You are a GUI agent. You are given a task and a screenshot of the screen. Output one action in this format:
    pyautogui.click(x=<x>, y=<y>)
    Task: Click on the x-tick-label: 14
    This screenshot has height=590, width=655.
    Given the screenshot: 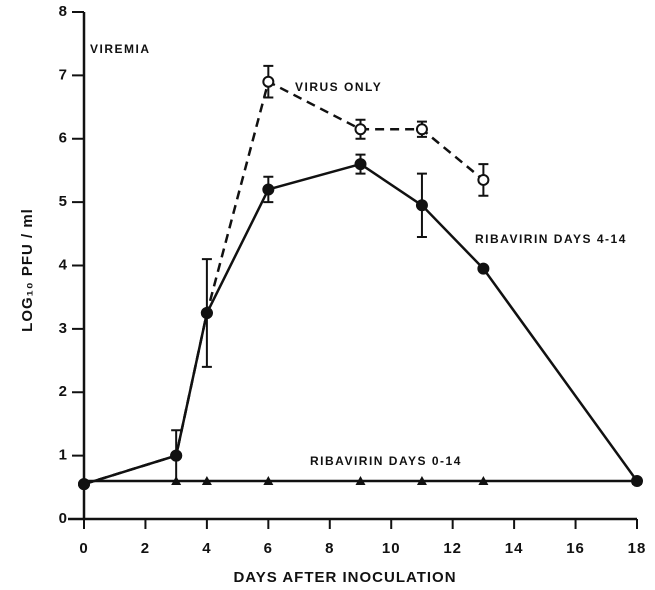 What is the action you would take?
    pyautogui.click(x=514, y=548)
    